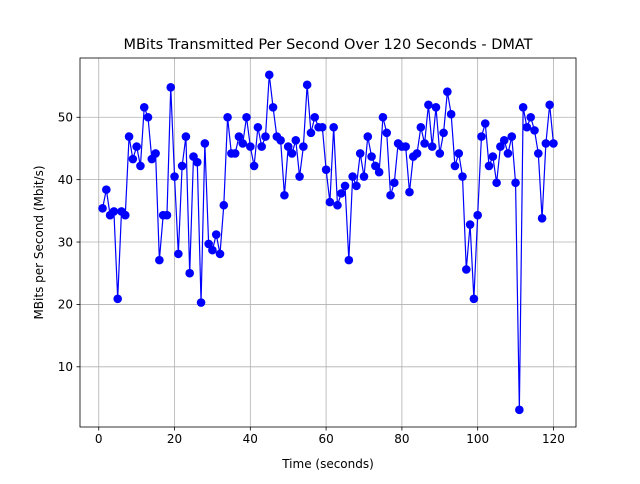  Describe the element at coordinates (401, 439) in the screenshot. I see `x-tick-label: 80` at that location.